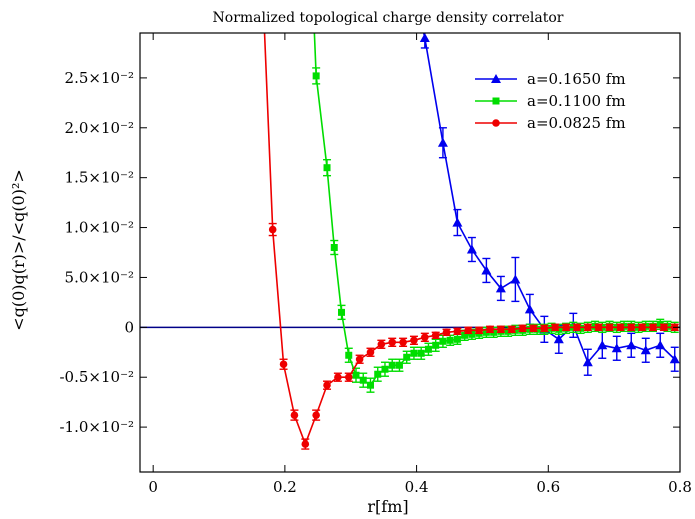  I want to click on legend: a=0.1650 fm a=0.1100 fm a=0.0825 fm, so click(550, 101).